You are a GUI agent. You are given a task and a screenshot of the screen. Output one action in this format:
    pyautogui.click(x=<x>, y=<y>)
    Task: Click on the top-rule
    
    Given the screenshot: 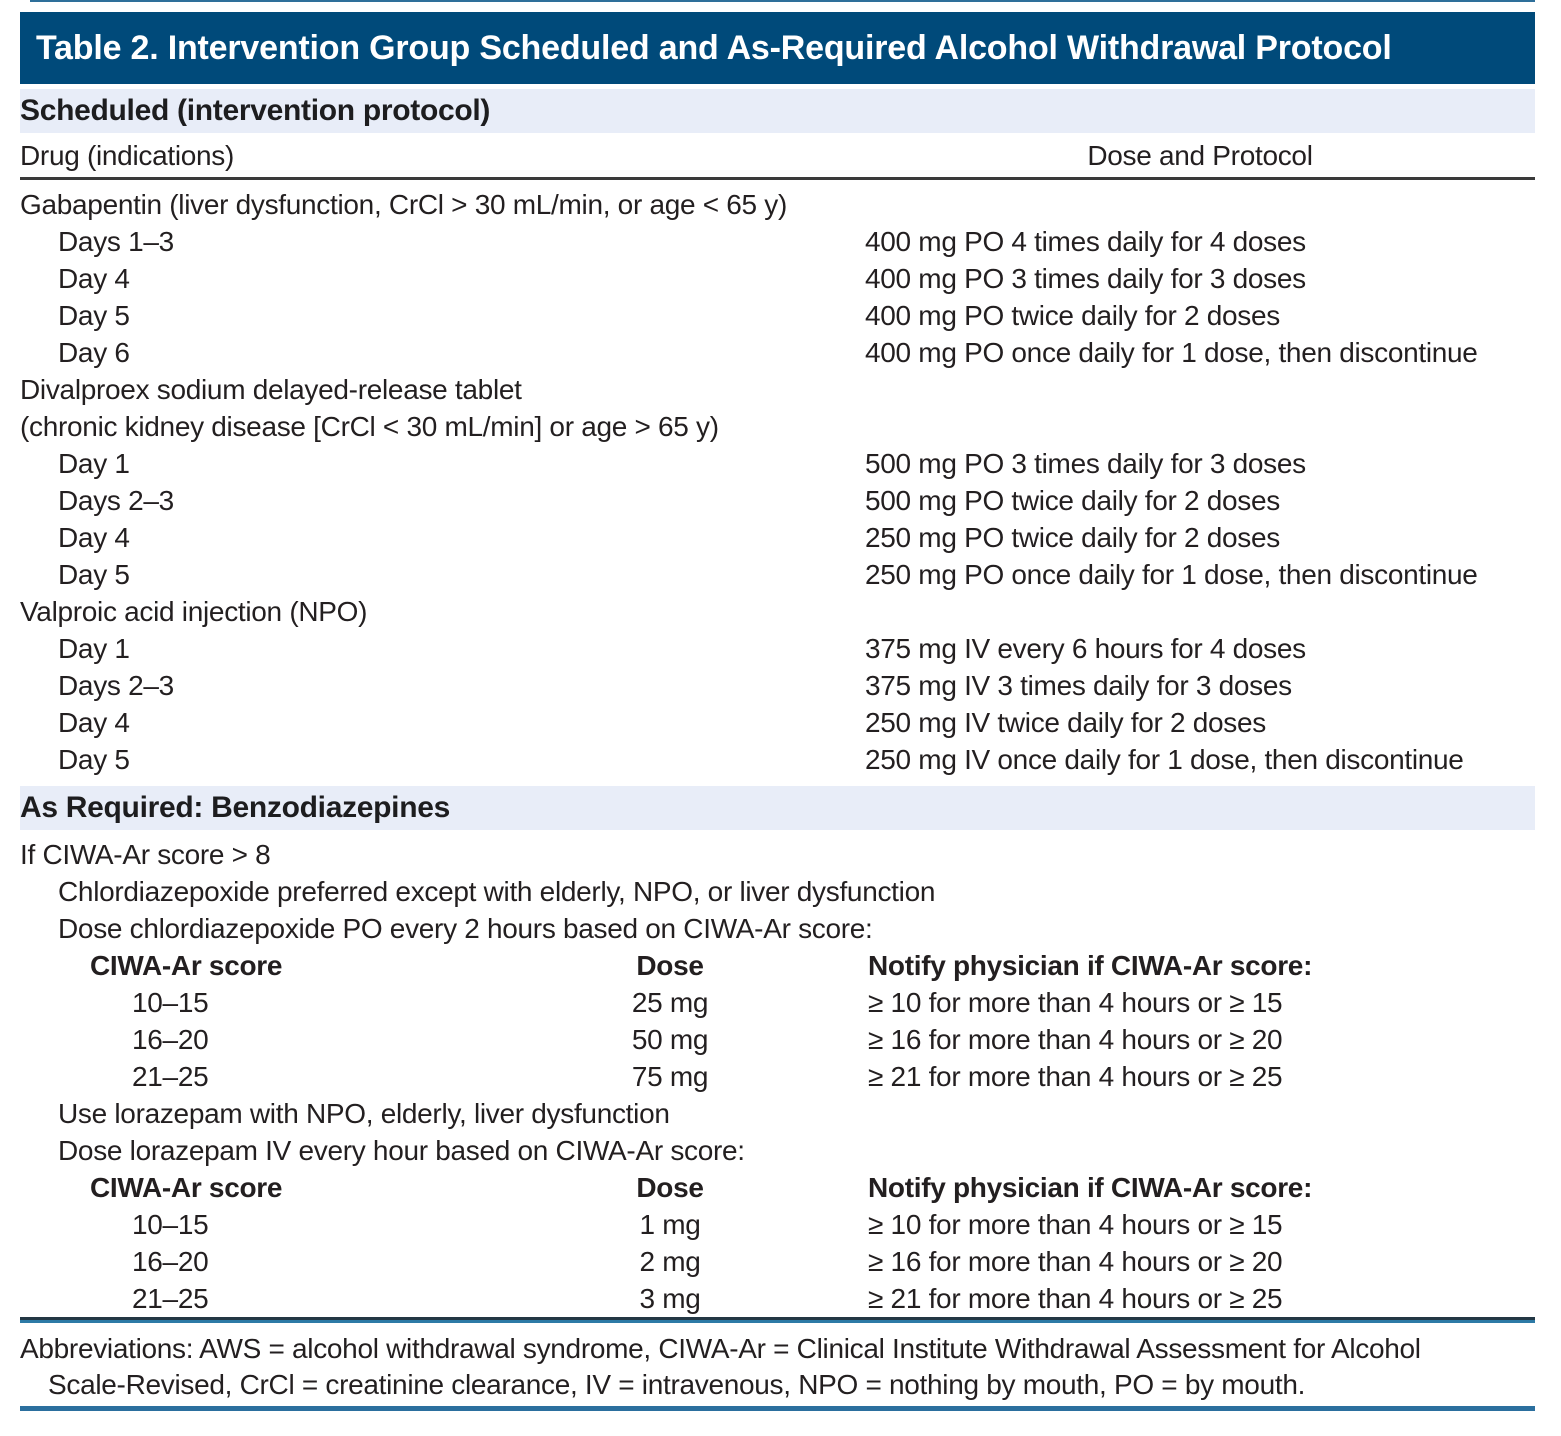 What is the action you would take?
    pyautogui.click(x=782, y=1)
    